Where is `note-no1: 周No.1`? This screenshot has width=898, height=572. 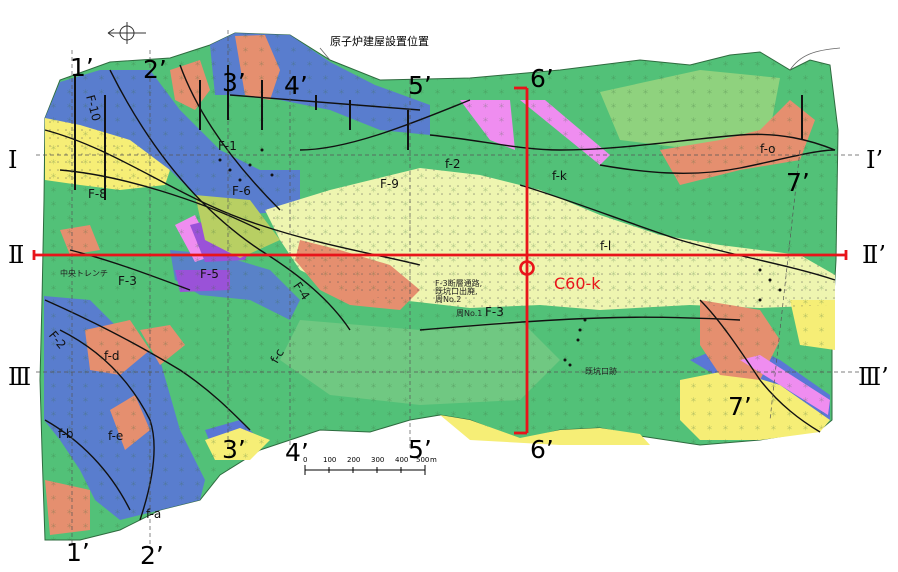 note-no1: 周No.1 is located at coordinates (469, 313).